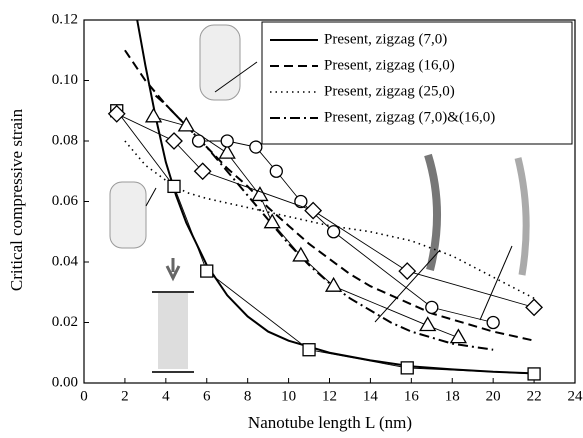 This screenshot has height=438, width=583. I want to click on x-tick-label: 0, so click(84, 396).